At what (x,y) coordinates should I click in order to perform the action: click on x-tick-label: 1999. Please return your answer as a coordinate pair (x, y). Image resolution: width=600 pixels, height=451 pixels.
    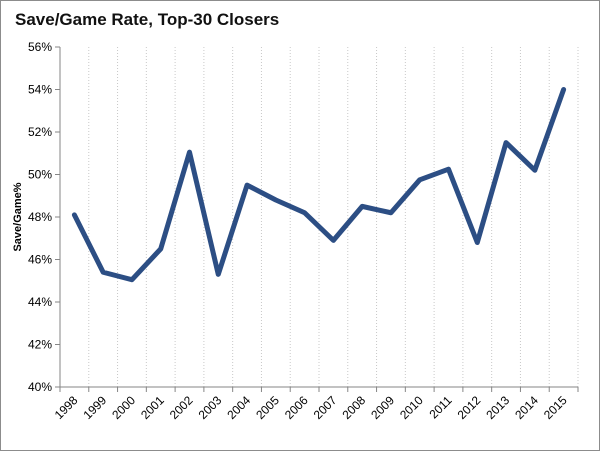
    Looking at the image, I should click on (95, 407).